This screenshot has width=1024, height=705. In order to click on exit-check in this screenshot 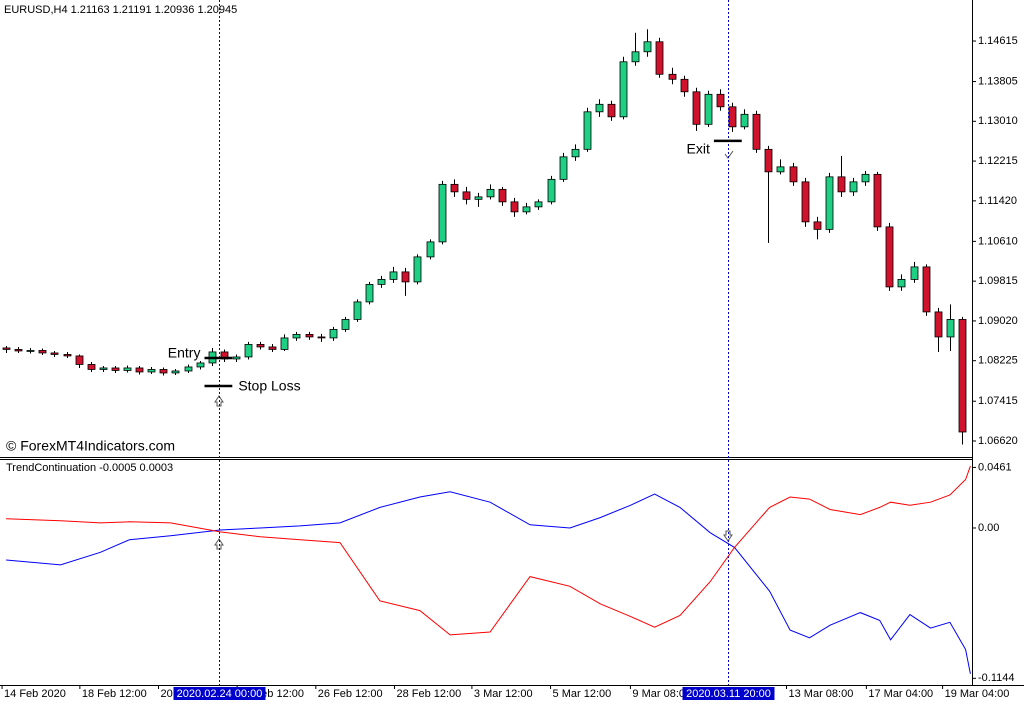, I will do `click(729, 154)`.